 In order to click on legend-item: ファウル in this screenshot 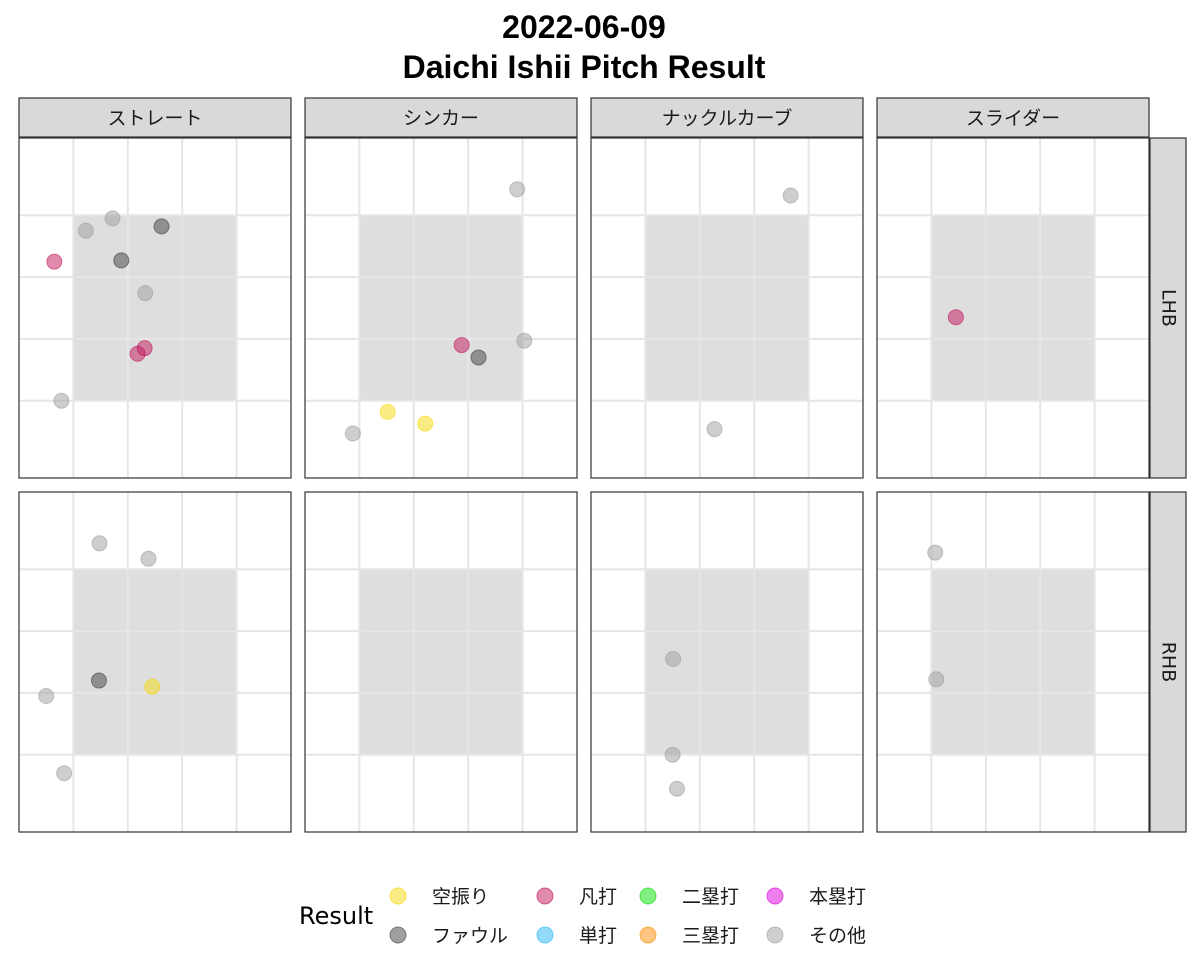, I will do `click(448, 936)`.